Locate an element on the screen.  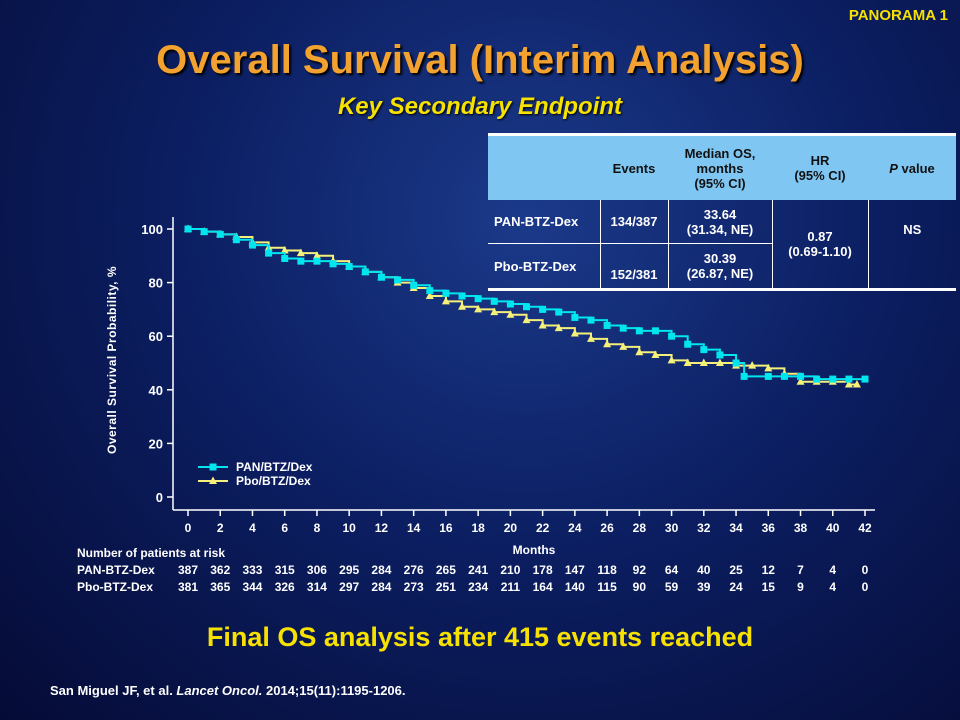
x-tick-label: 42 is located at coordinates (865, 528).